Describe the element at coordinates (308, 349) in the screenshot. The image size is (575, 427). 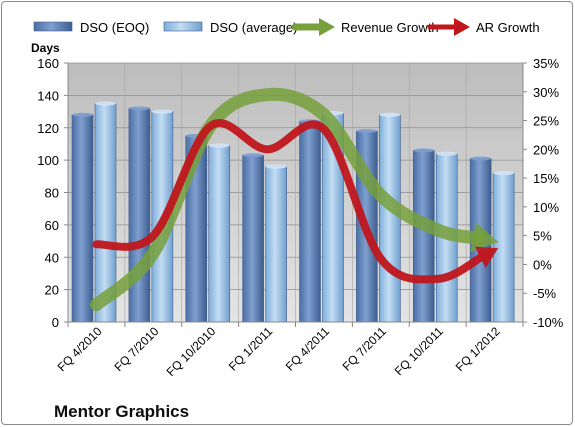
I see `x-tick-label: FQ 4/2011` at that location.